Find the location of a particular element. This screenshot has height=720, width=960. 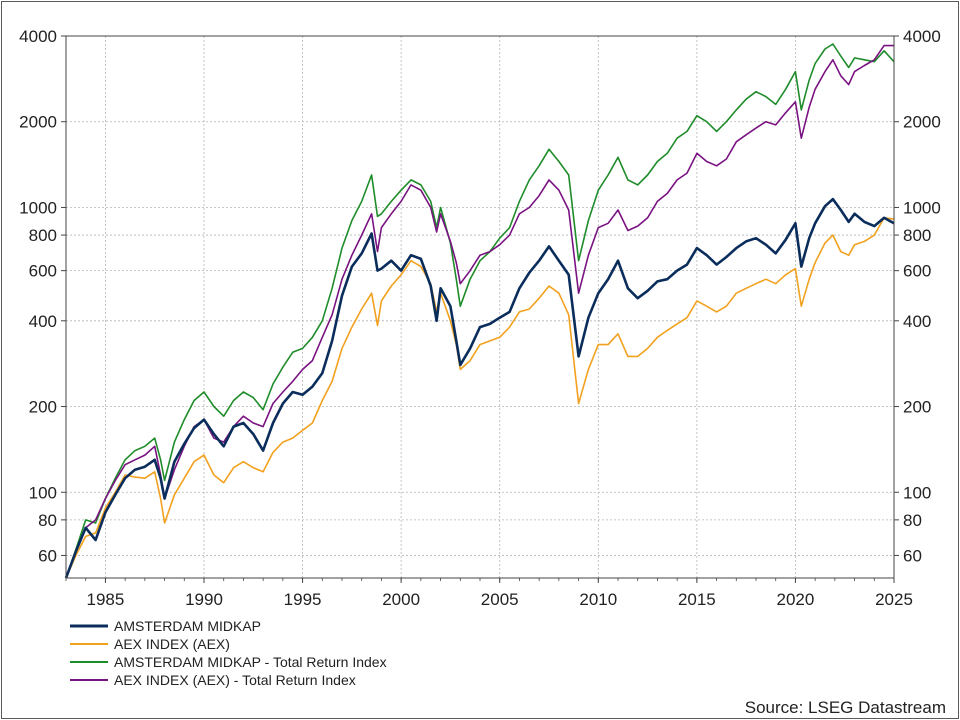

y-tick-label-left: 200 is located at coordinates (43, 407).